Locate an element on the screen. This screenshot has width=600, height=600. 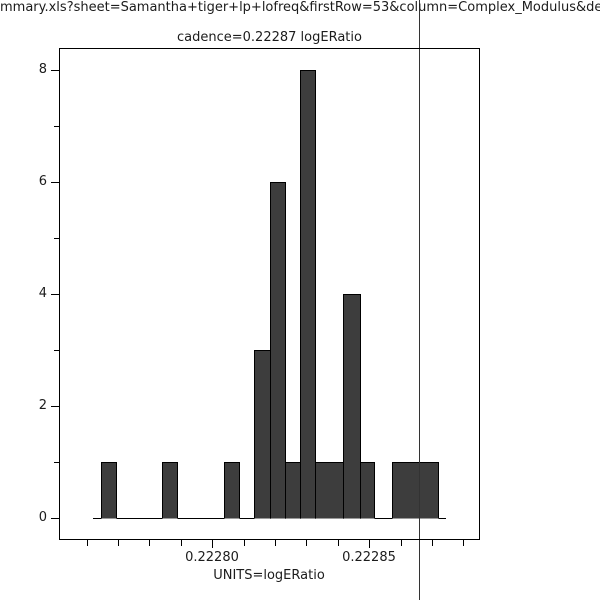
x-tick-label: 0.22285 is located at coordinates (369, 557).